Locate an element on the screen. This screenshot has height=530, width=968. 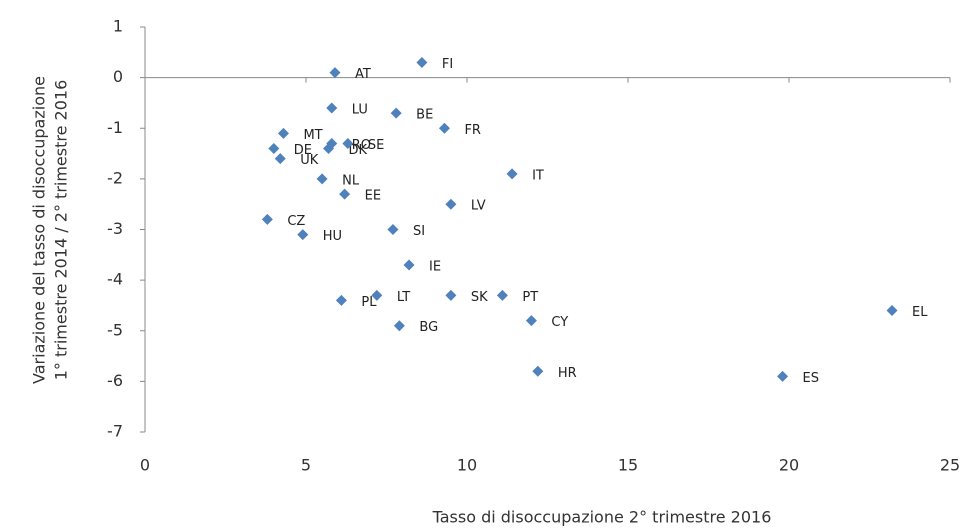
y-tick-label: 1 is located at coordinates (118, 26).